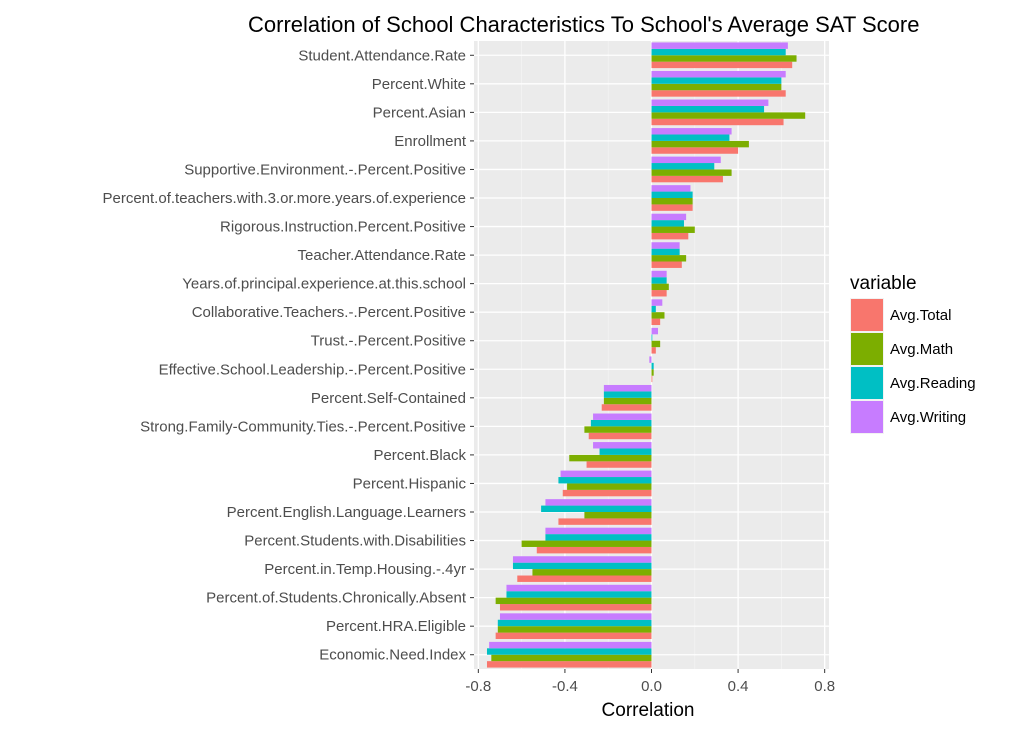 The height and width of the screenshot is (731, 1024). Describe the element at coordinates (883, 283) in the screenshot. I see `legend-title: variable` at that location.